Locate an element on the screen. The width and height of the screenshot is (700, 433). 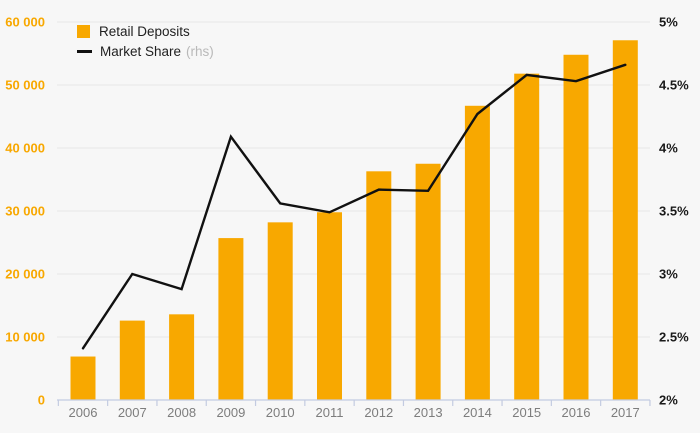
bar-2014 is located at coordinates (477, 252).